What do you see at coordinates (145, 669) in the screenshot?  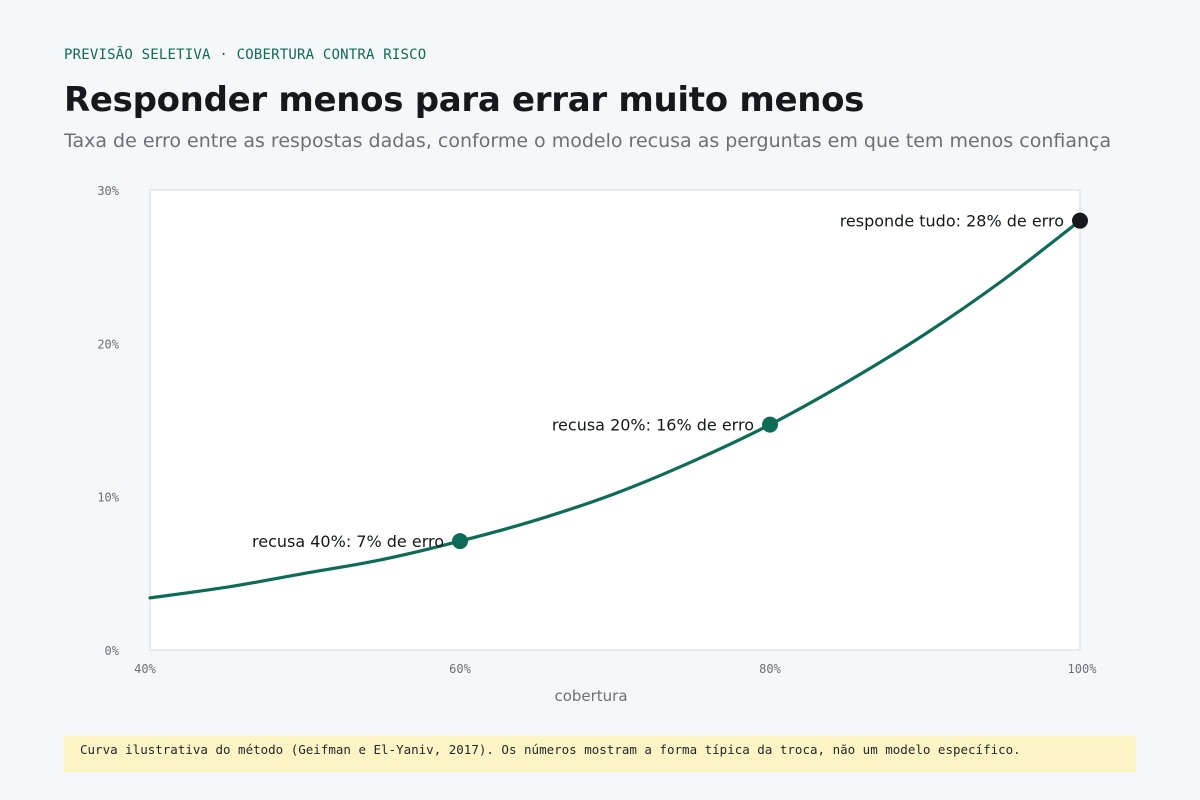 I see `x-tick-label: 40%` at bounding box center [145, 669].